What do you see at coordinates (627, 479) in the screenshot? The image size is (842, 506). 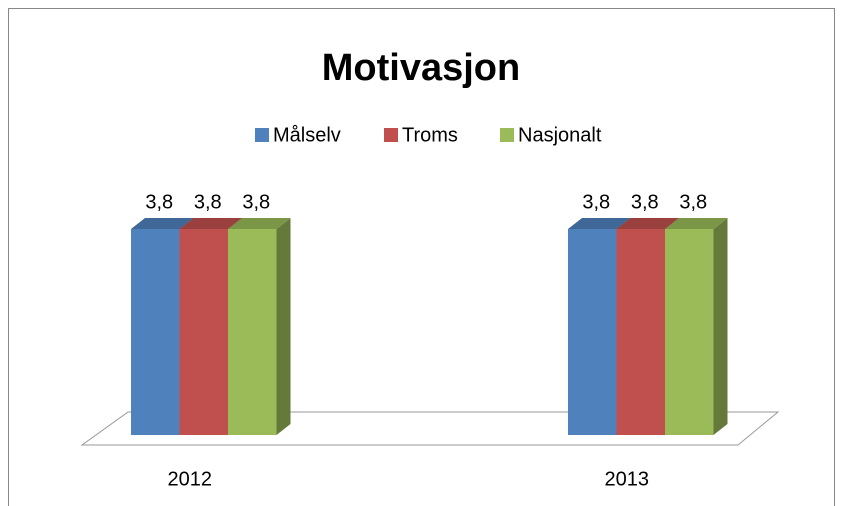 I see `x-tick-label: 2013` at bounding box center [627, 479].